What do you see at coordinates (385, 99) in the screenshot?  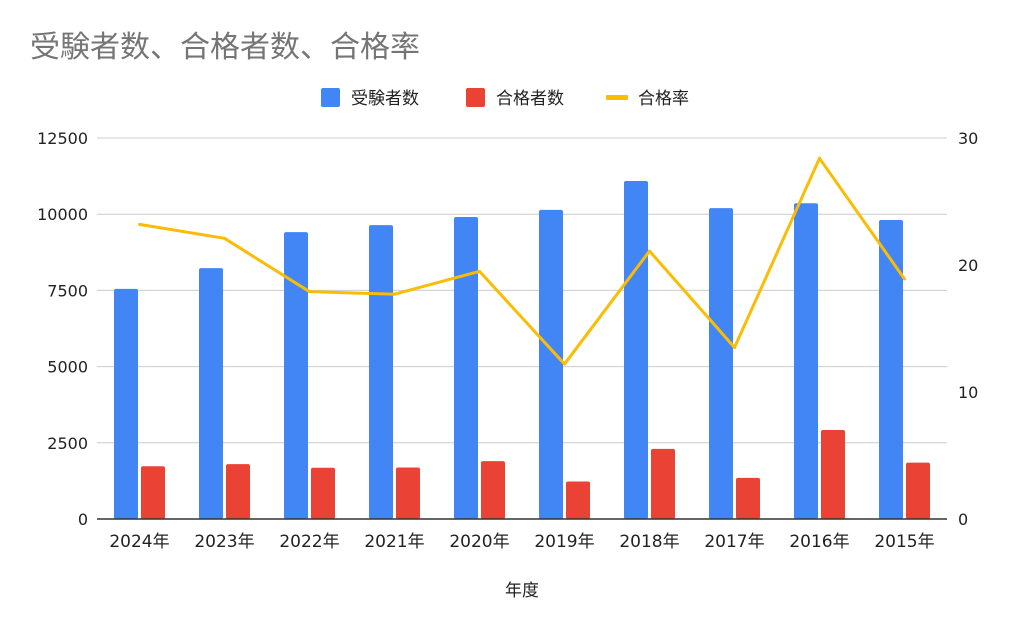 I see `legend-label: 受験者数` at bounding box center [385, 99].